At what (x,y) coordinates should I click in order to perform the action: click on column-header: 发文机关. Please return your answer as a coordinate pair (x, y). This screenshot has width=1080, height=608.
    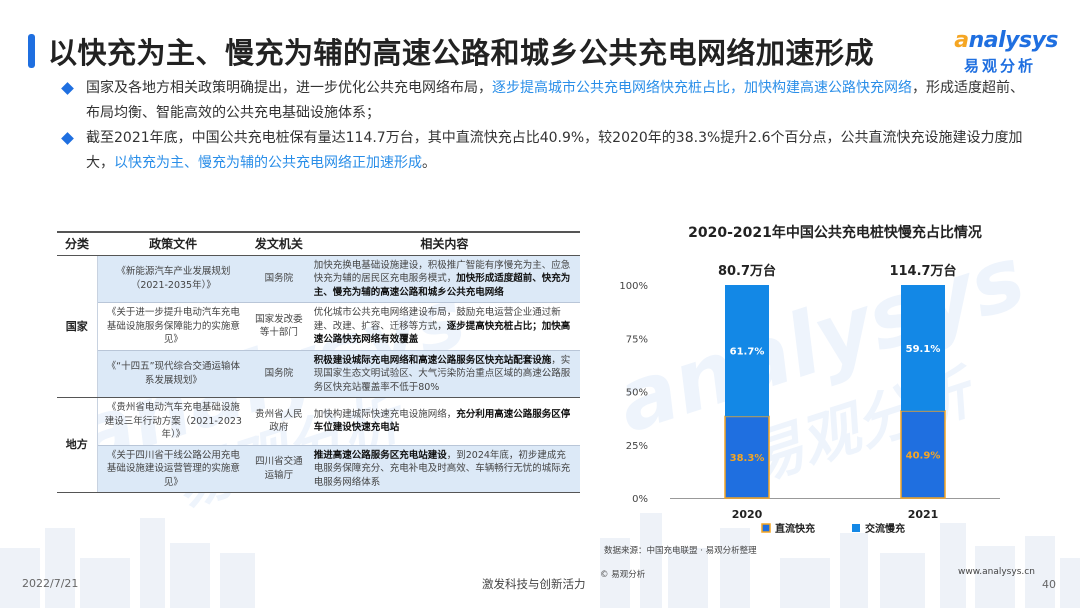
    Looking at the image, I should click on (279, 243).